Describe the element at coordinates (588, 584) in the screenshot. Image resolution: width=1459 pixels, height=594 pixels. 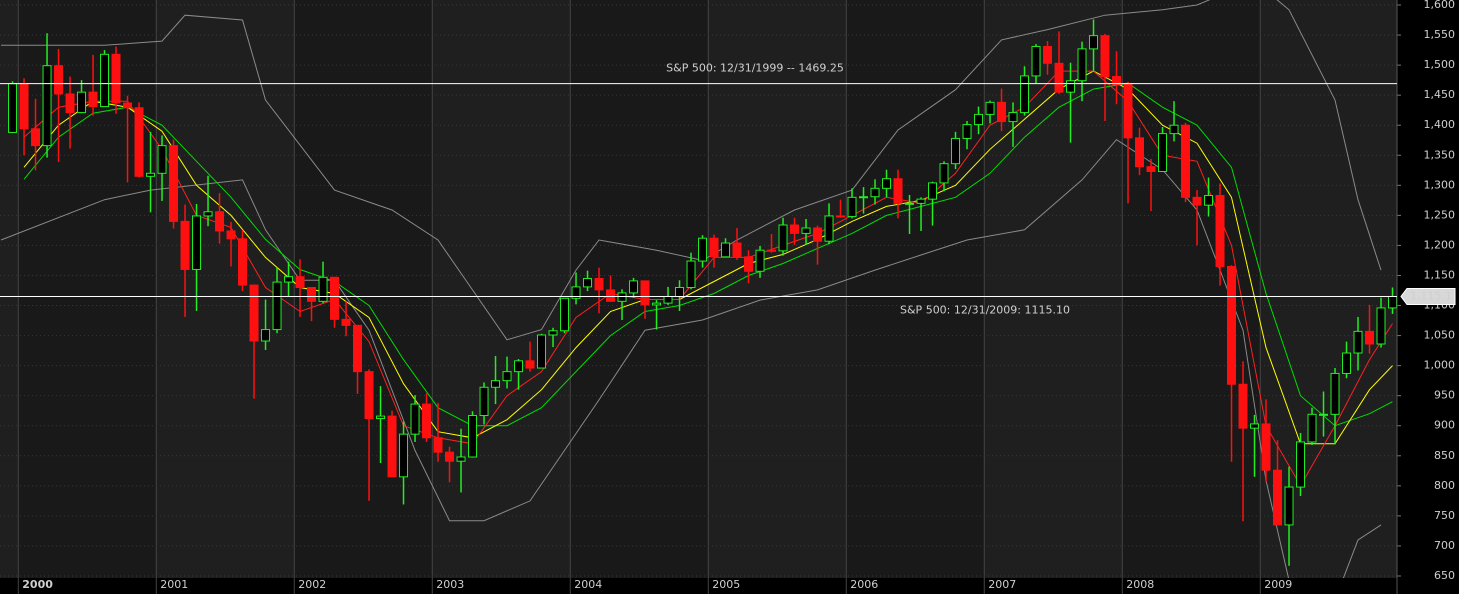
I see `x-tick-label: 2004` at that location.